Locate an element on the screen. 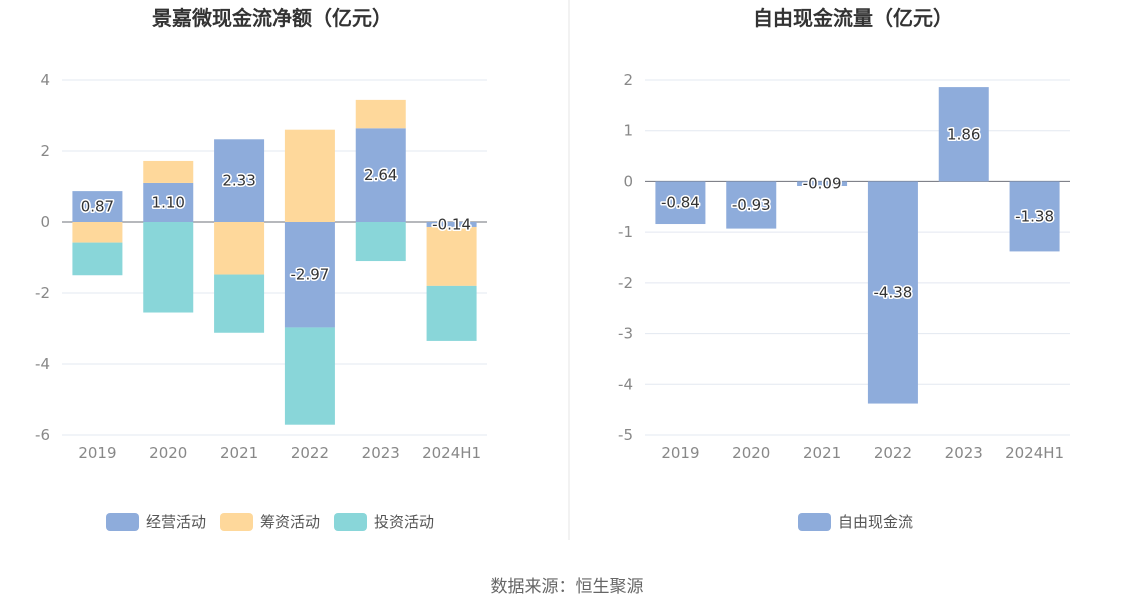 This screenshot has height=612, width=1134. bar-data-label: -0.93 is located at coordinates (751, 205).